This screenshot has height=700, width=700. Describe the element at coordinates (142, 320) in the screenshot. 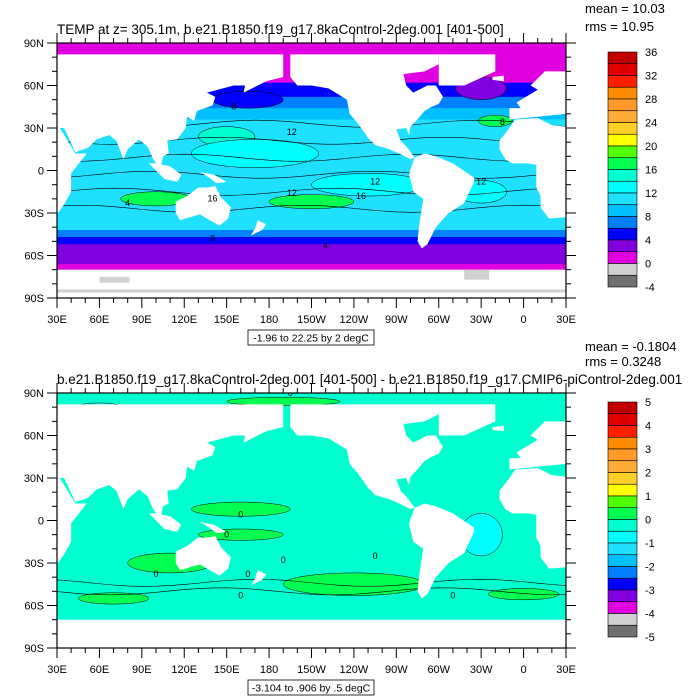

I see `lon-tick-label: 90E` at that location.